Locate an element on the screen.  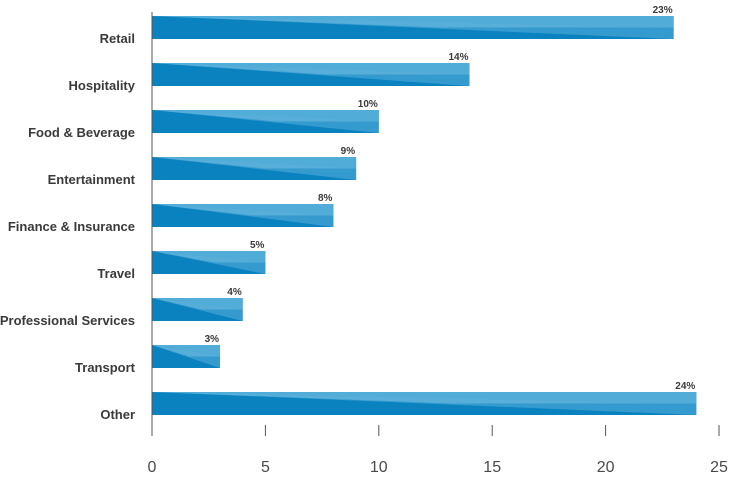
bar-hospitality-fold is located at coordinates (311, 74).